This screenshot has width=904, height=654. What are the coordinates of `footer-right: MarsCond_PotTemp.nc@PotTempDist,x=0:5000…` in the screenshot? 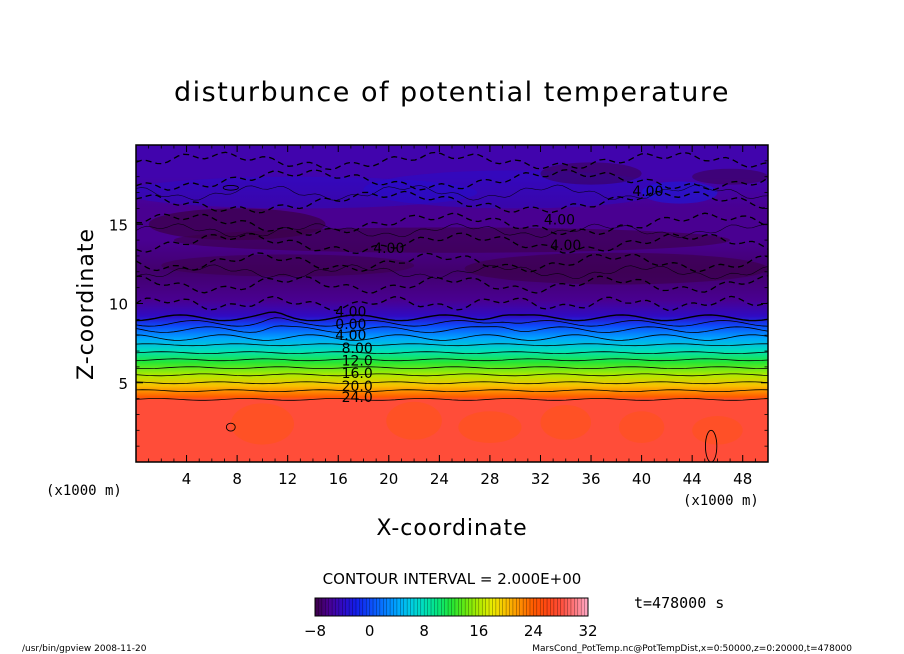 It's located at (692, 649).